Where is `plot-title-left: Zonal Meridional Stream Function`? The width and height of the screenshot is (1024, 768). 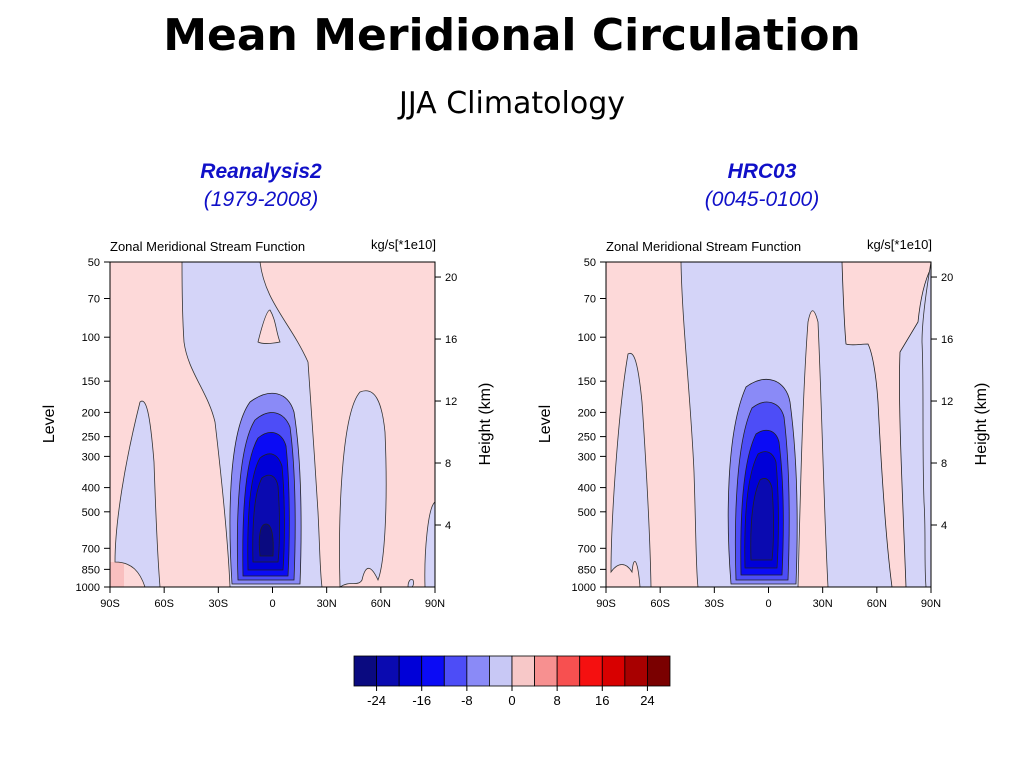
plot-title-left: Zonal Meridional Stream Function is located at coordinates (207, 246).